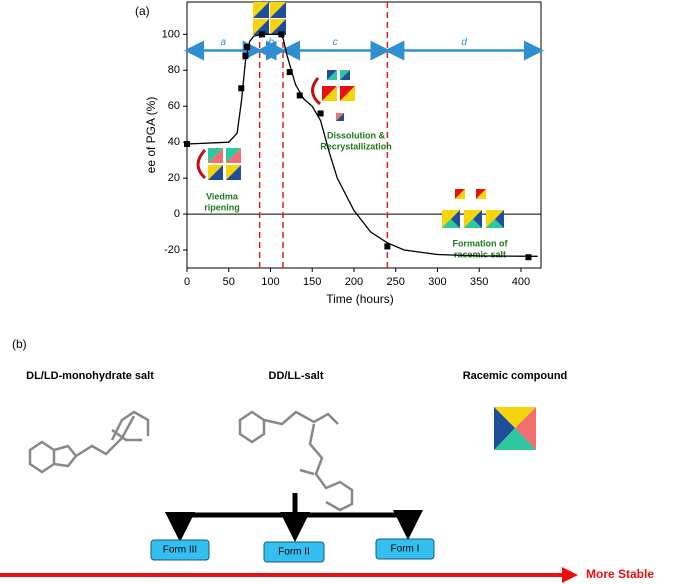 This screenshot has width=678, height=584. Describe the element at coordinates (172, 250) in the screenshot. I see `y-tick-label: -20` at that location.